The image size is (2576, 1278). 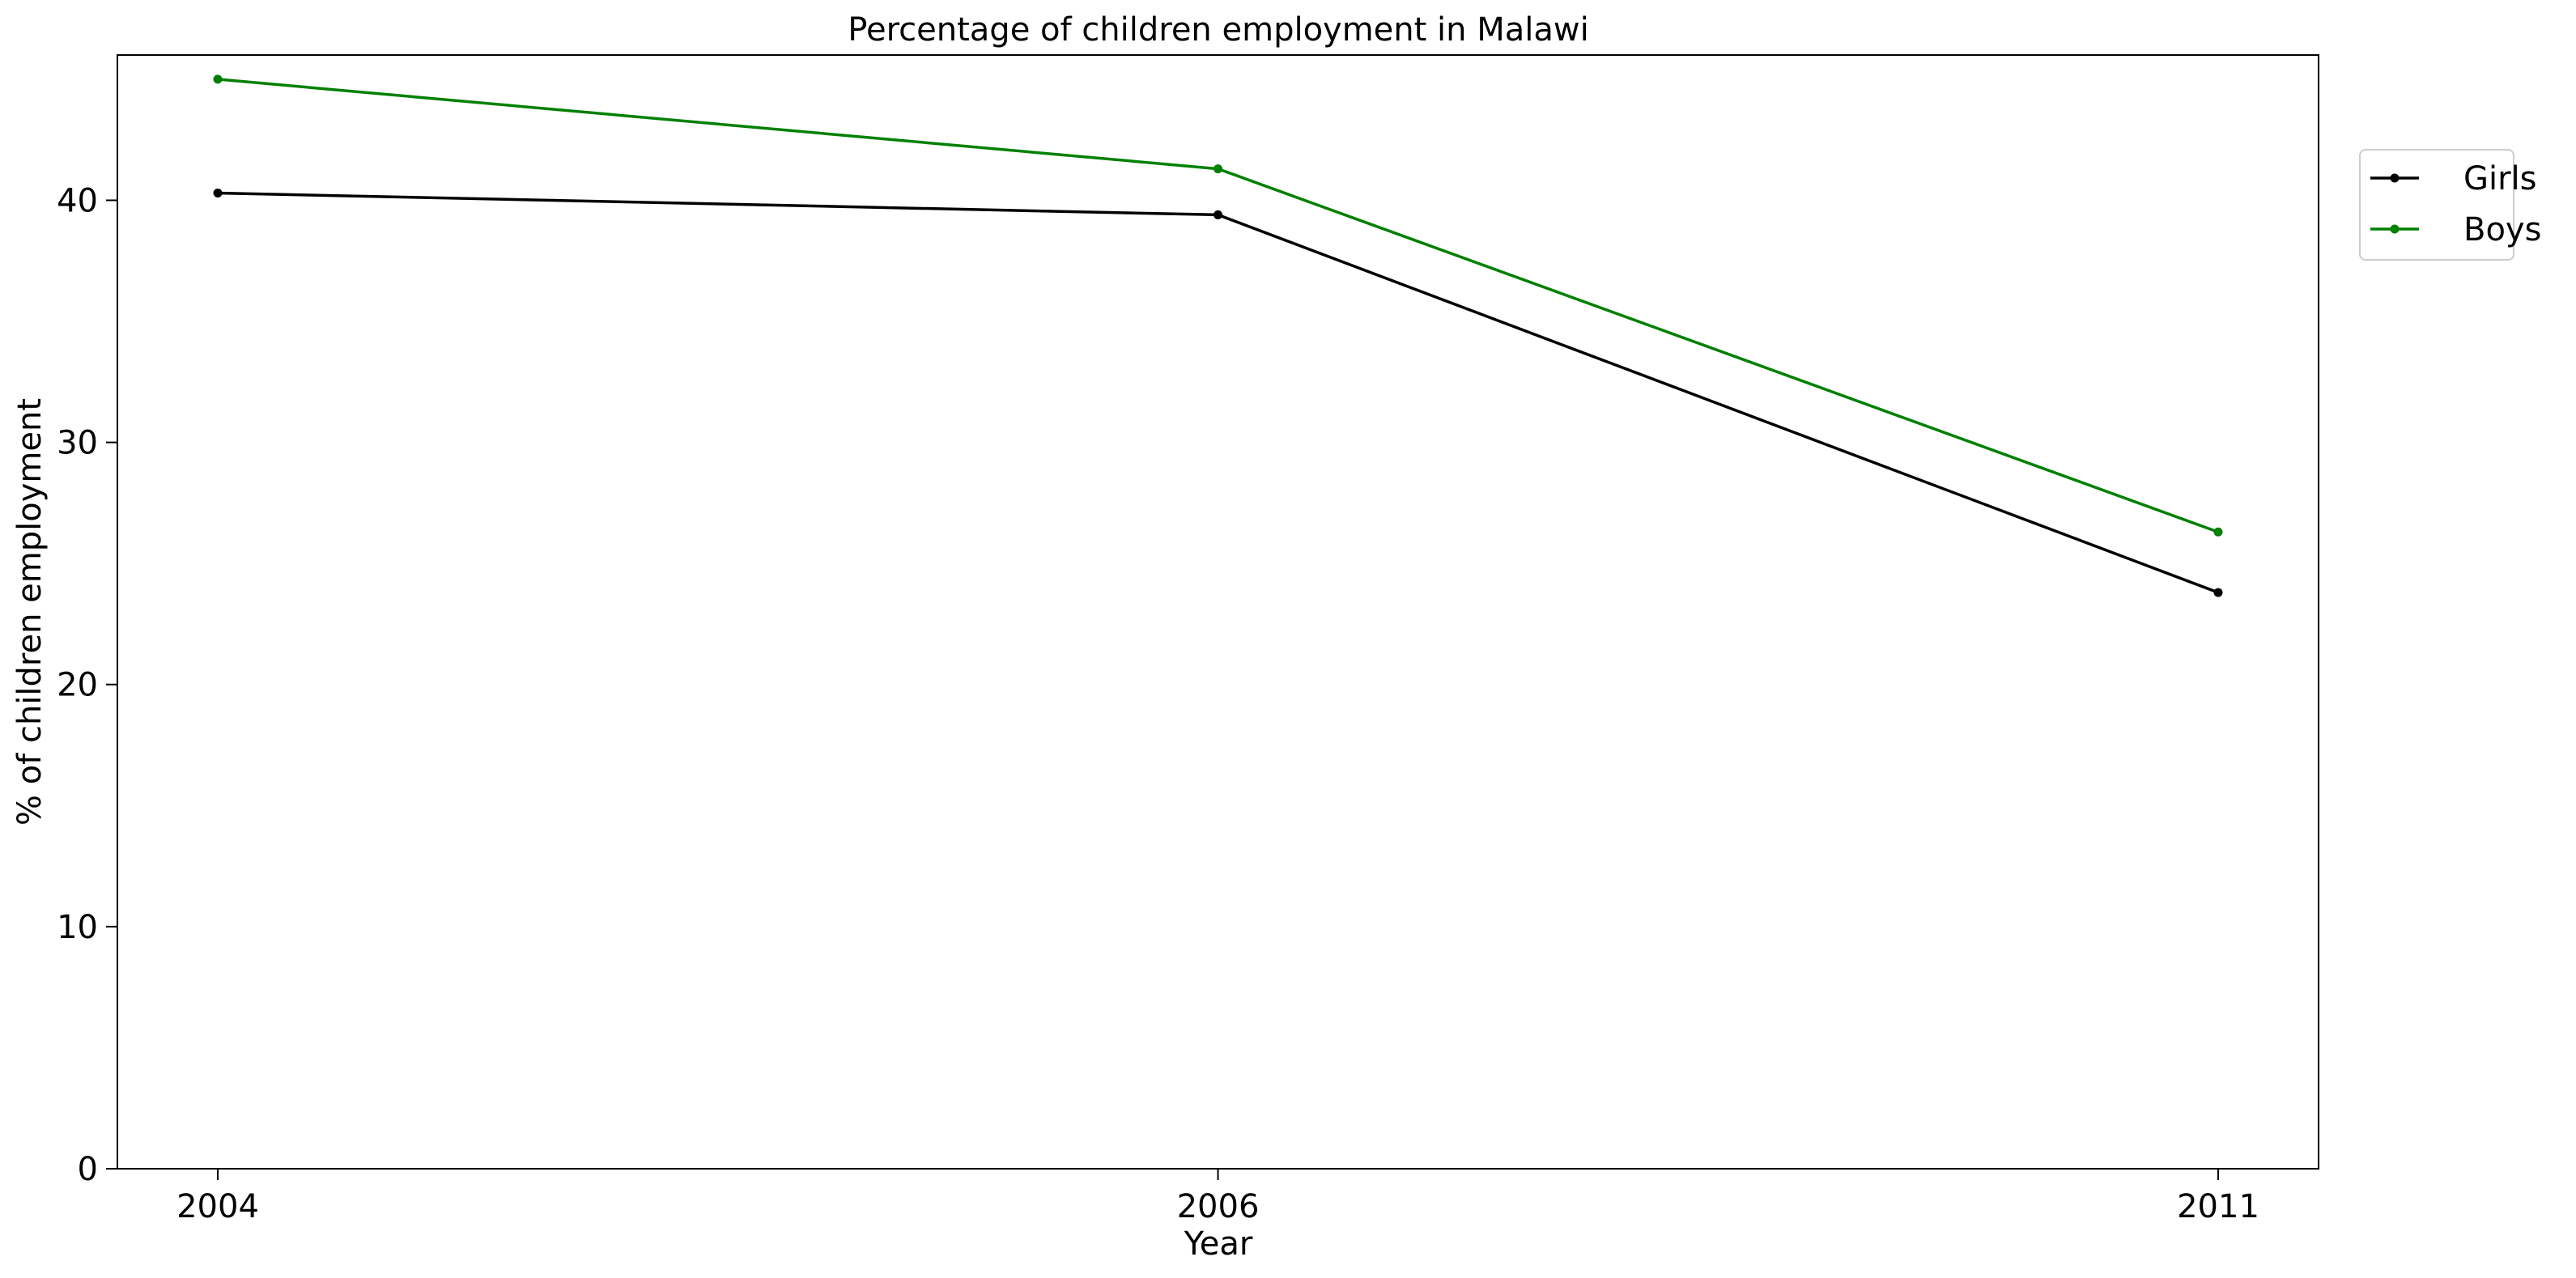 What do you see at coordinates (2218, 1206) in the screenshot?
I see `x-tick-label: 2011` at bounding box center [2218, 1206].